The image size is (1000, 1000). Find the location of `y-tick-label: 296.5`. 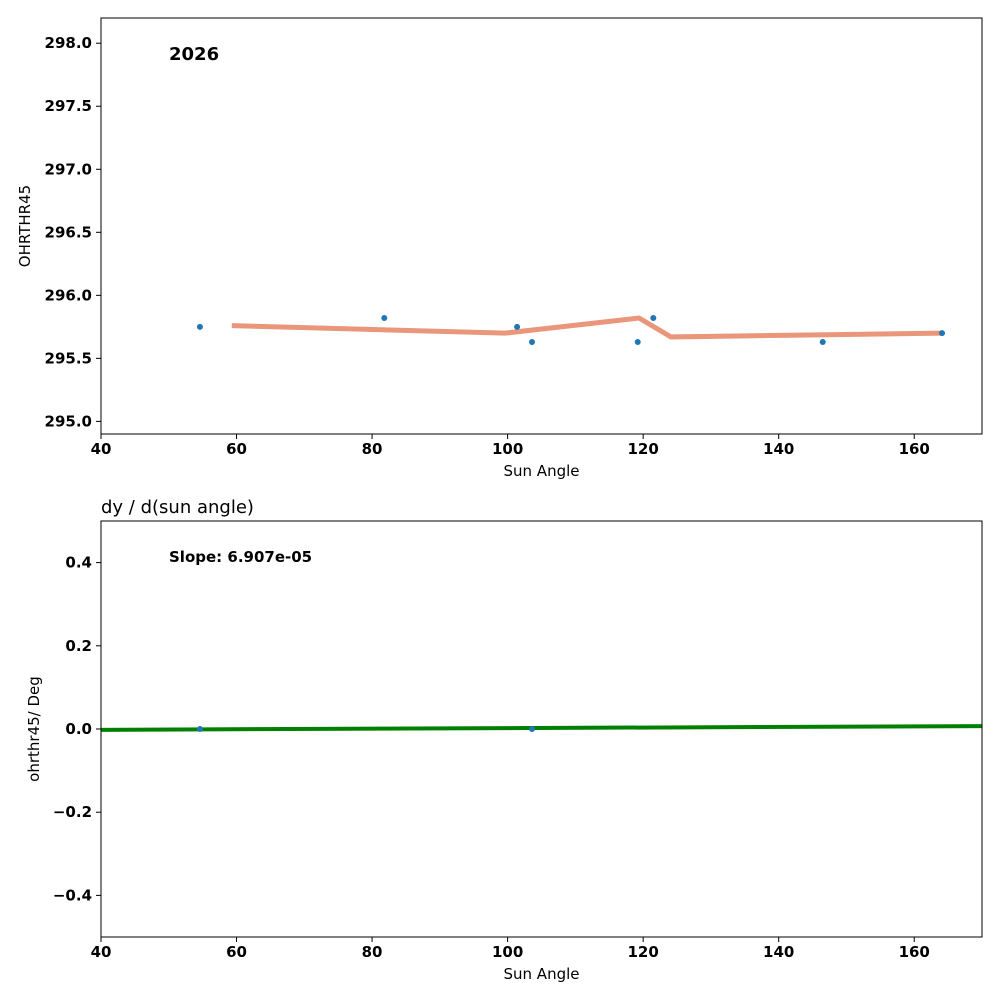

y-tick-label: 296.5 is located at coordinates (68, 232).